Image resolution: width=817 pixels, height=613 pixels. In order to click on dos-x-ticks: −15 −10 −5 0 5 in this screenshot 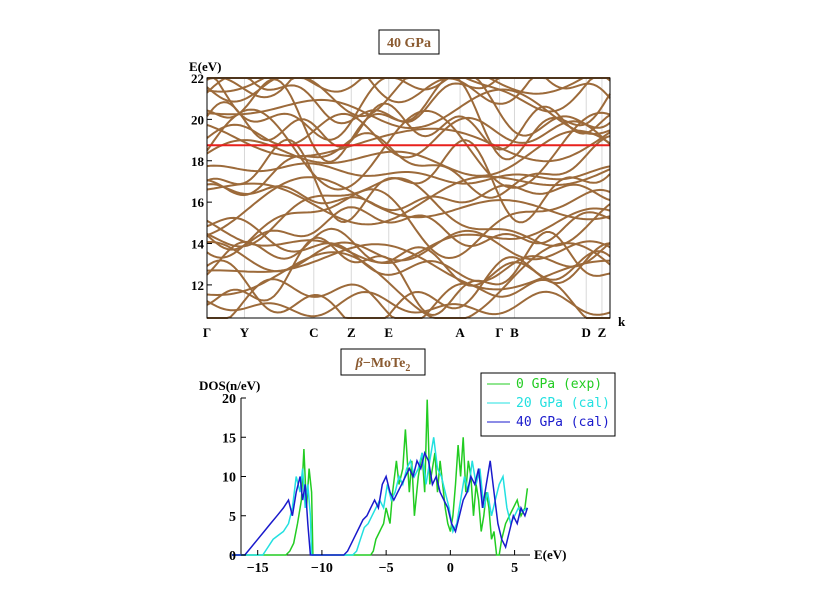, I will do `click(382, 563)`.